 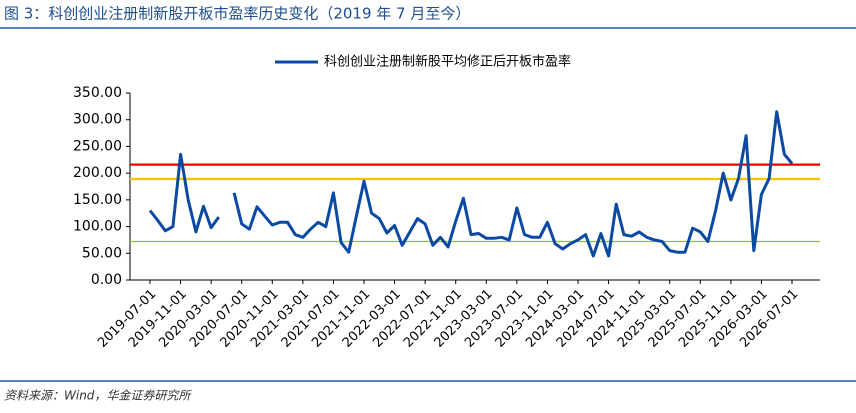 I want to click on y-tick-label: 50.00, so click(x=102, y=253).